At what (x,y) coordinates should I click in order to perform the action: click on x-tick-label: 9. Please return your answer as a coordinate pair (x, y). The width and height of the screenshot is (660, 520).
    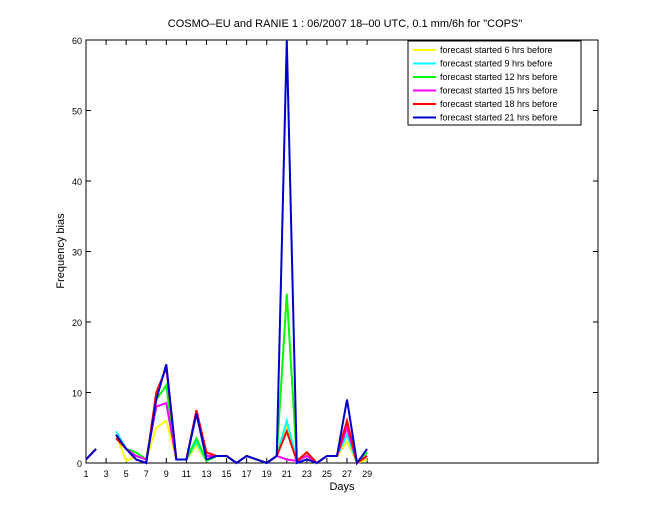
    Looking at the image, I should click on (166, 474).